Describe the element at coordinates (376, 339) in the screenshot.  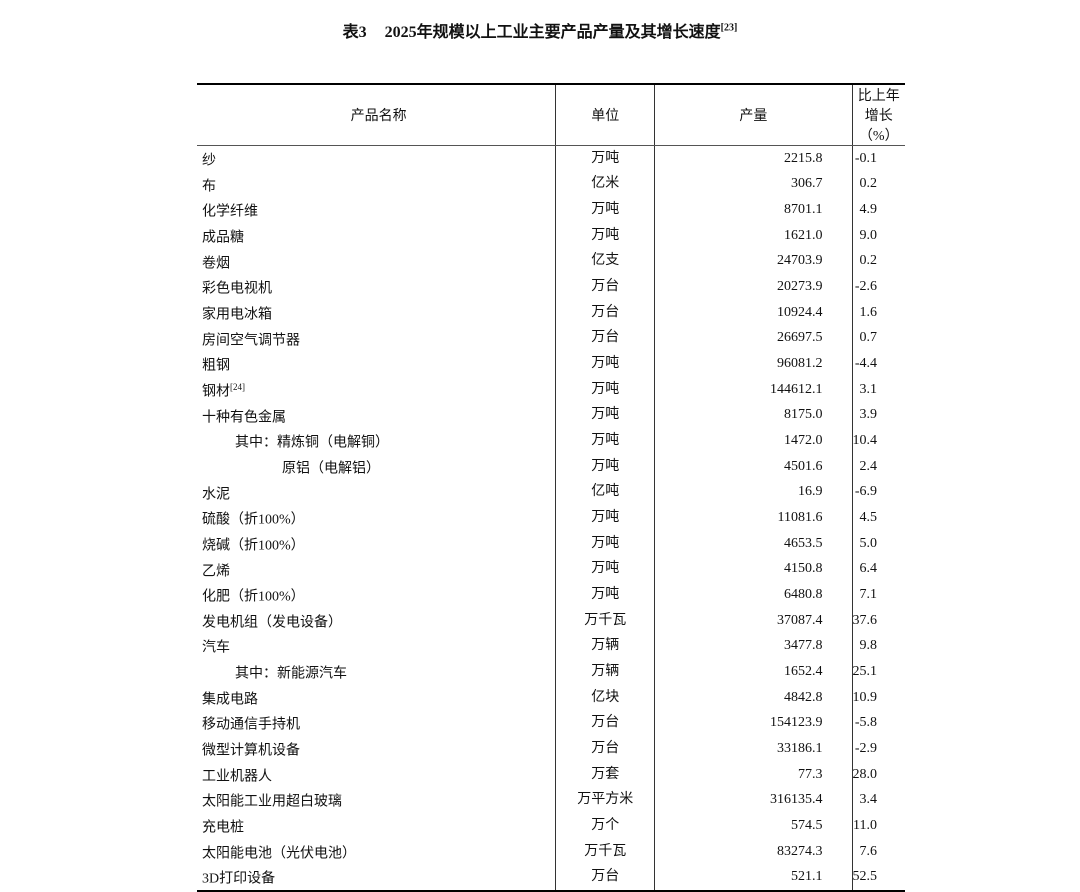
I see `product-name: 房间空气调节器` at that location.